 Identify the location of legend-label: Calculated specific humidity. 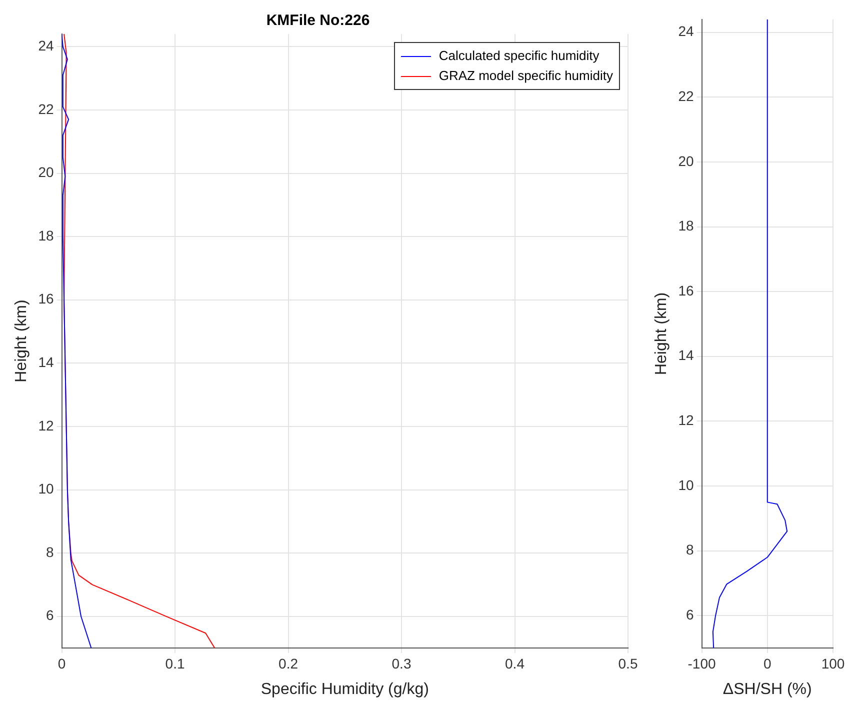
(519, 56).